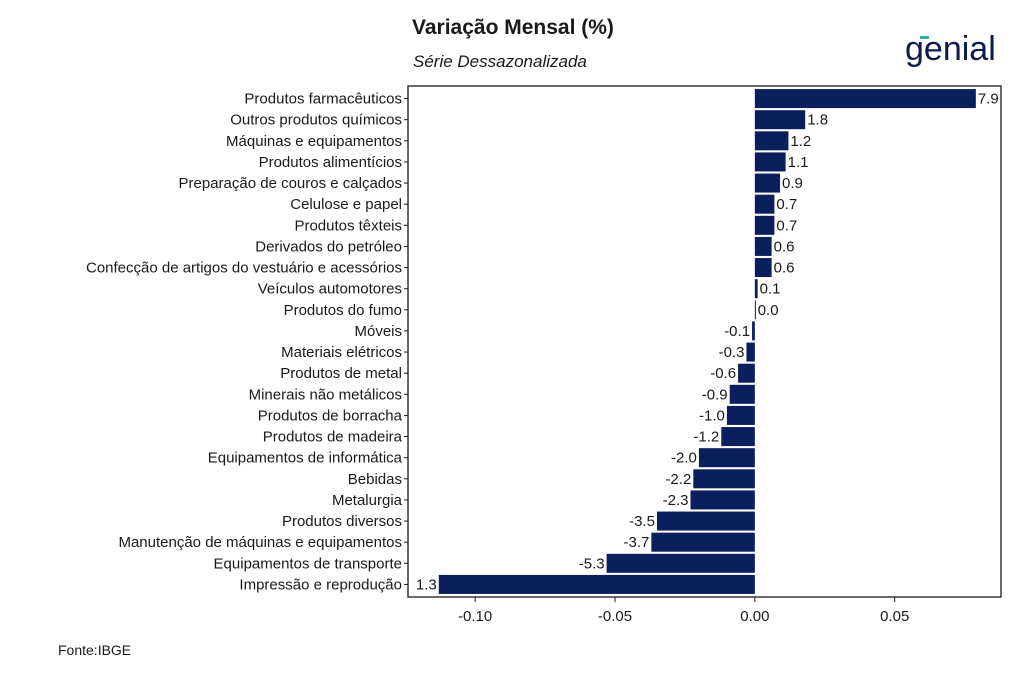  I want to click on data-label: -3.7, so click(636, 542).